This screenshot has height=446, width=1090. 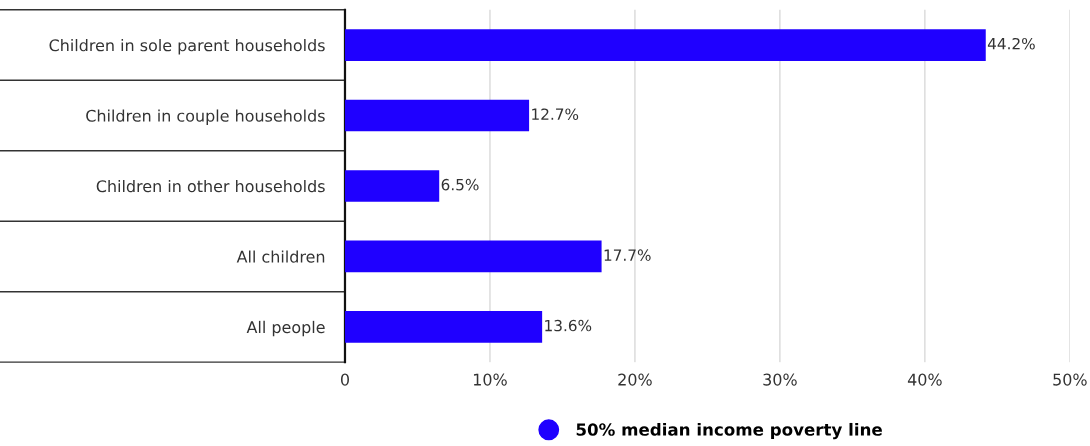 I want to click on y-tick-label: All people, so click(x=285, y=328).